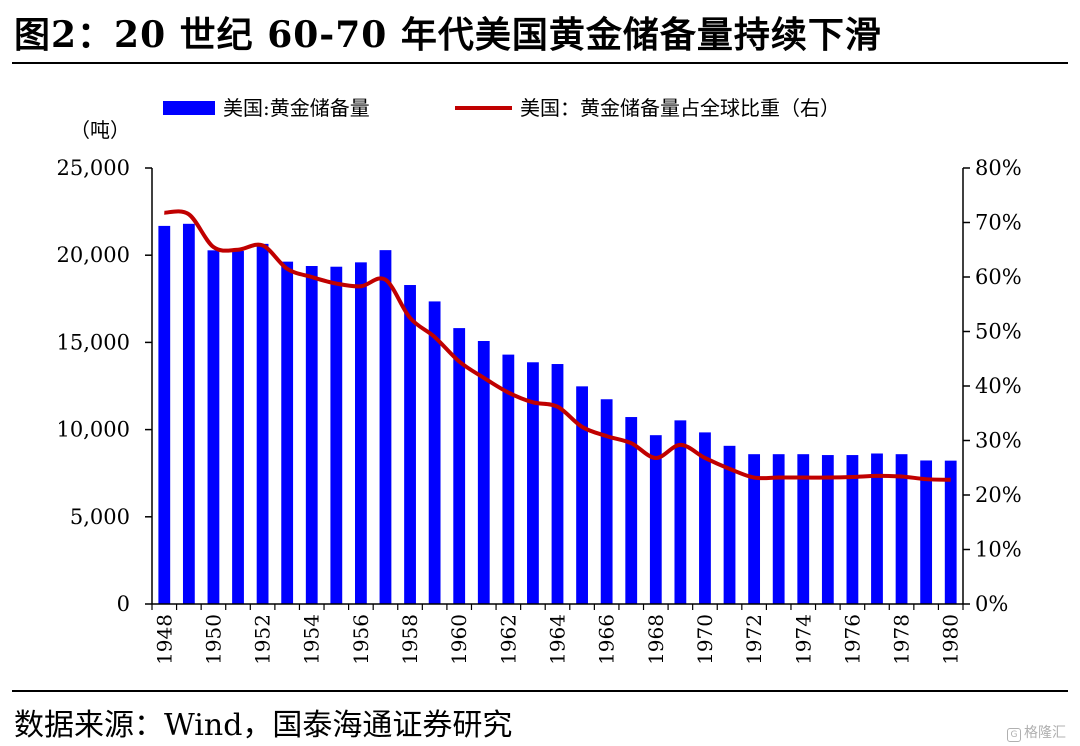 Image resolution: width=1080 pixels, height=746 pixels. Describe the element at coordinates (410, 639) in the screenshot. I see `x-tick-label: 1958` at that location.